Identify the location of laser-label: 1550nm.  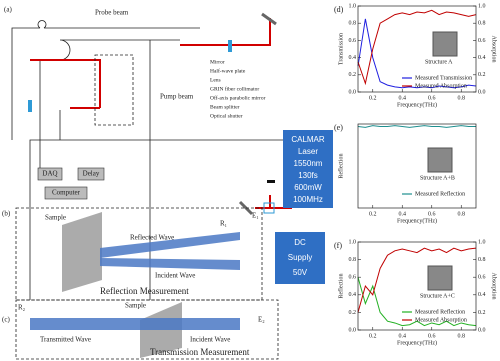
(308, 163).